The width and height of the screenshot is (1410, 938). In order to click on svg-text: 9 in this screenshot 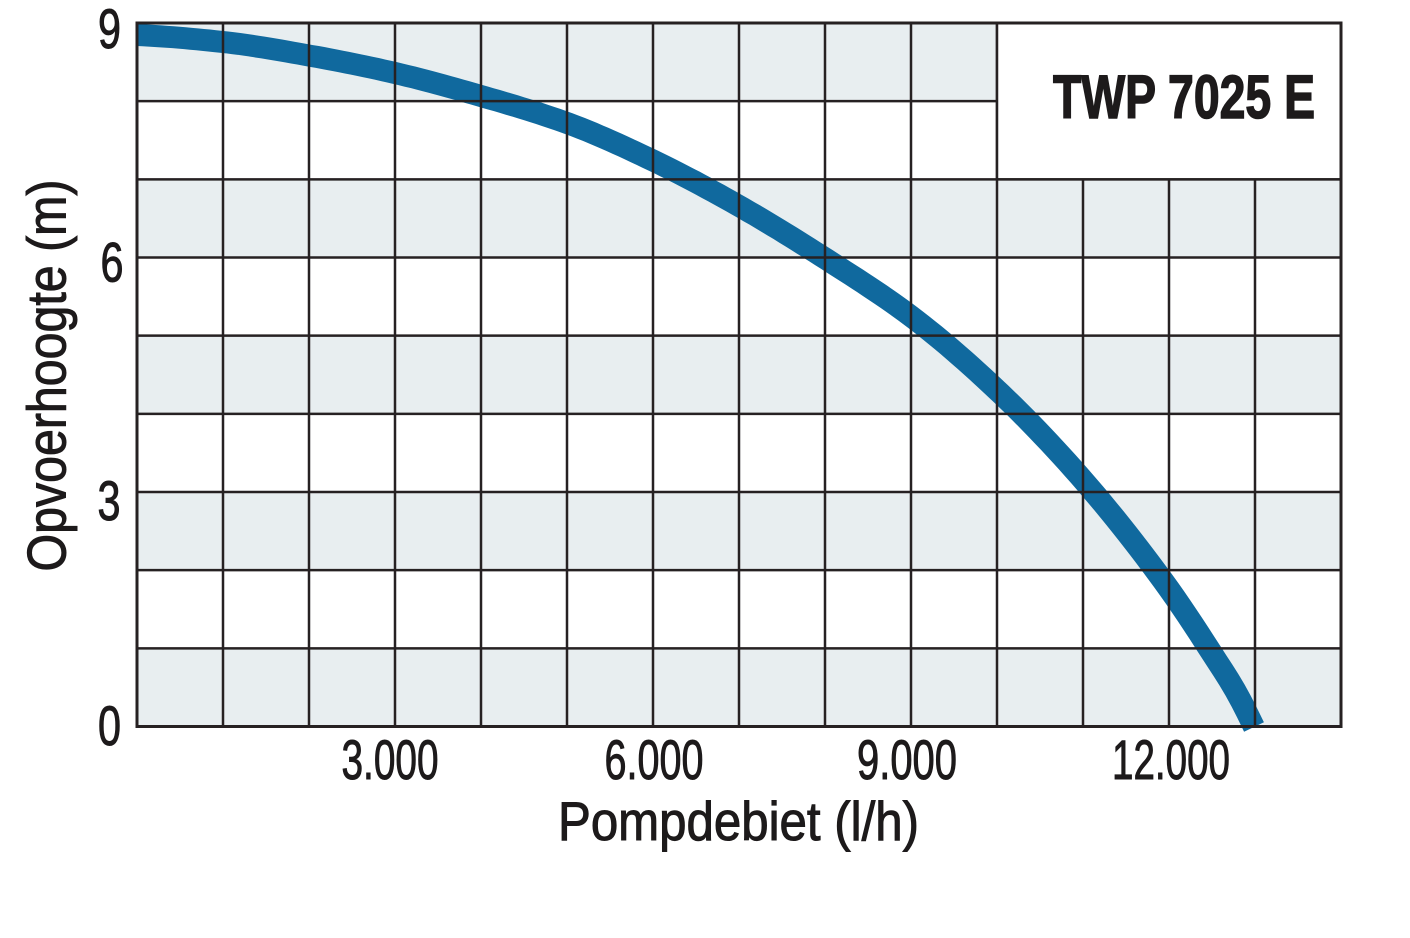, I will do `click(109, 30)`.